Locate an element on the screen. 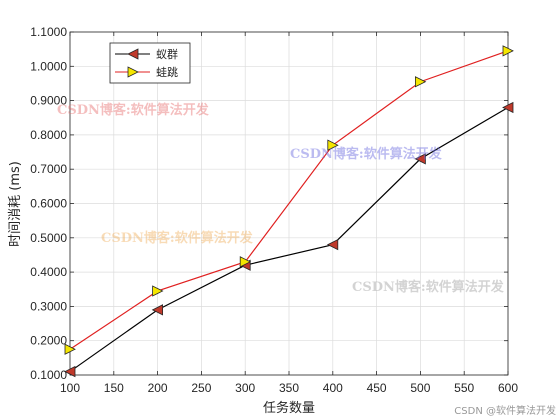 This screenshot has height=420, width=560. y-tick-label: 0.7000 is located at coordinates (48, 169).